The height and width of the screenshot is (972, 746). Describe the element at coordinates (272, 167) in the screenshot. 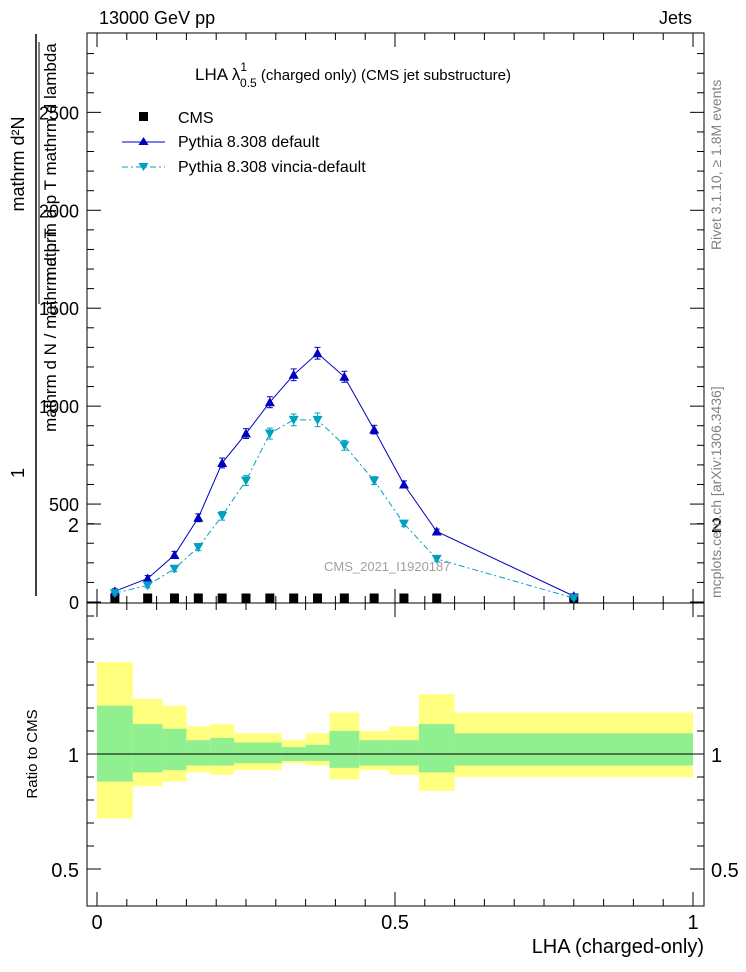

I see `legend-label-pythia-vincia: Pythia 8.308 vincia-default` at that location.